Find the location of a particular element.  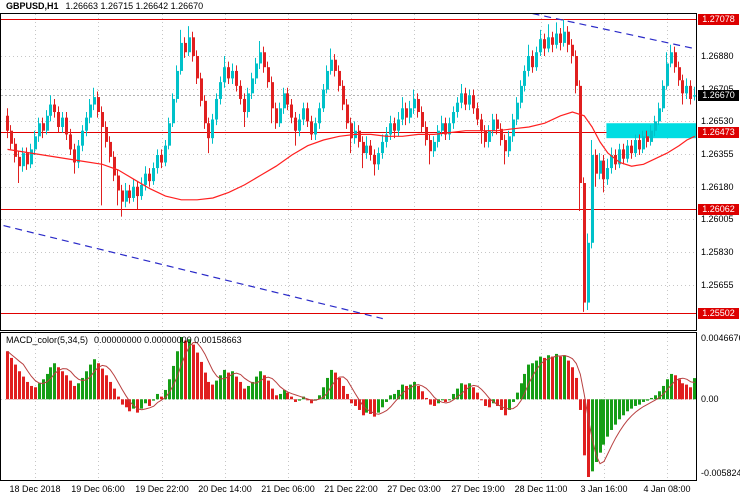

price-axis-label: 1.26005 is located at coordinates (717, 219).